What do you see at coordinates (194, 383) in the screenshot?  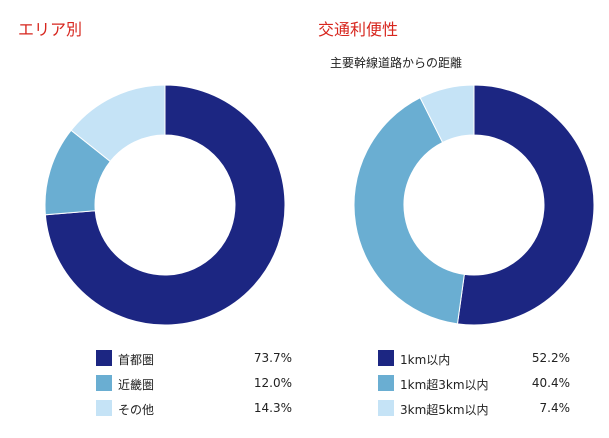 I see `legend-item: 近畿圏 12.0%` at bounding box center [194, 383].